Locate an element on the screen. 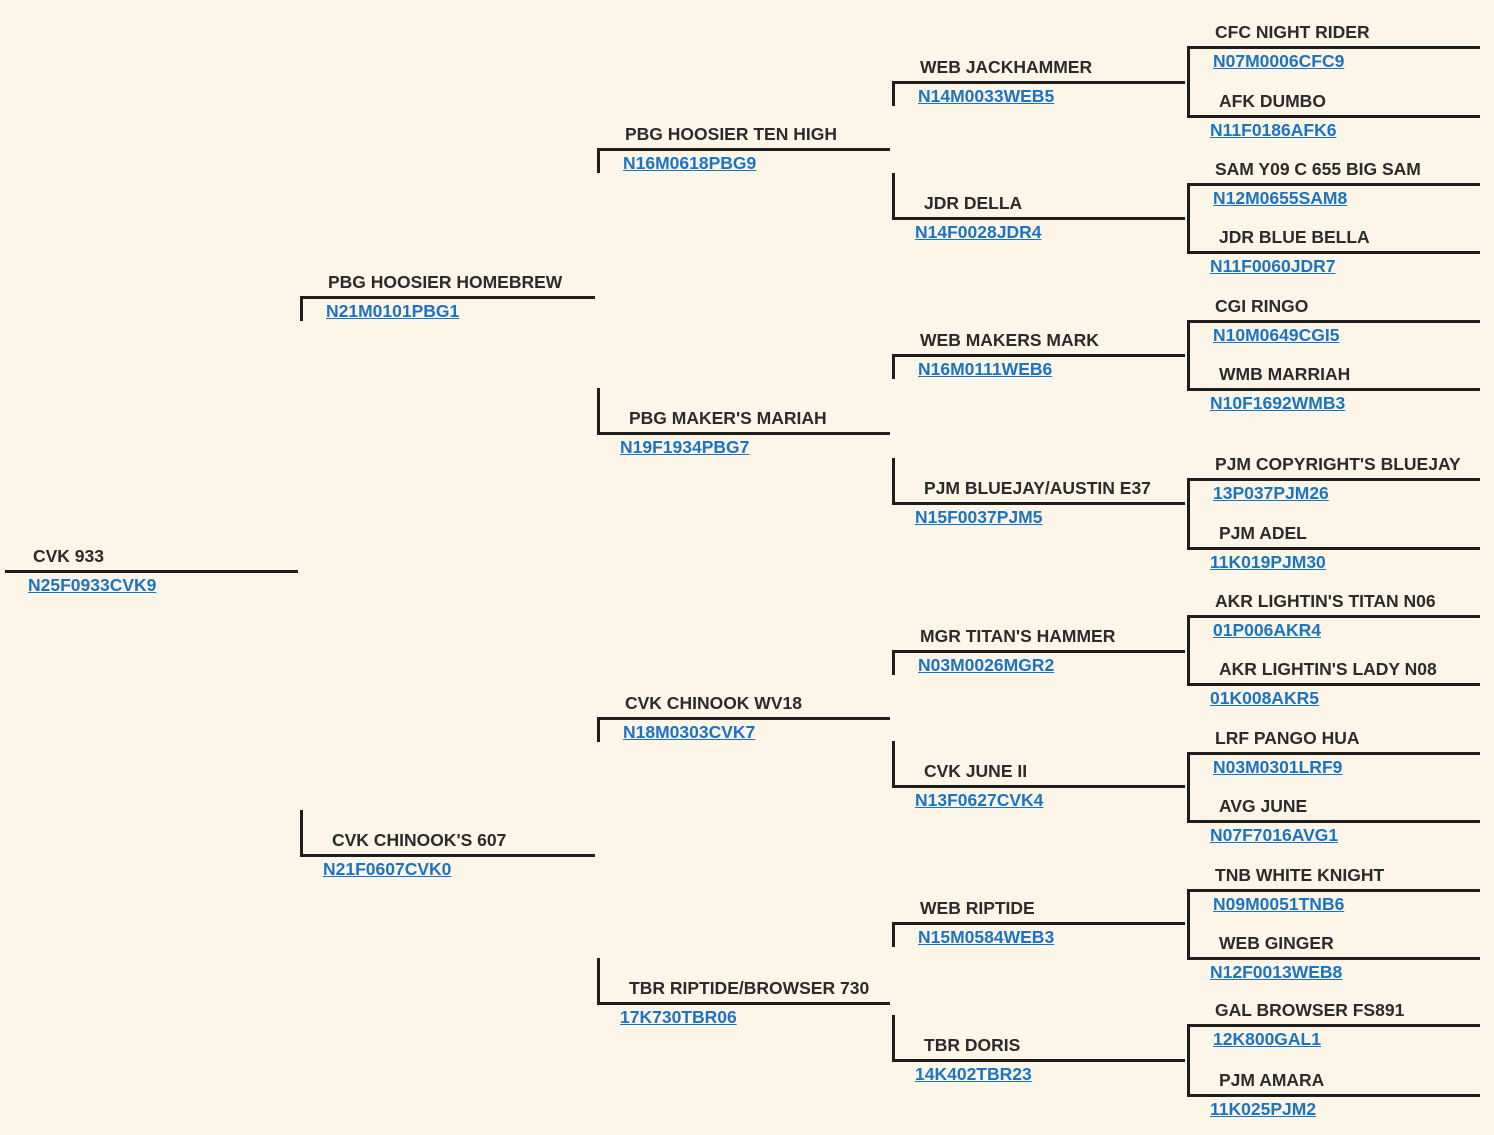 This screenshot has width=1494, height=1135. registration-link: N21F0607CVK0 is located at coordinates (387, 869).